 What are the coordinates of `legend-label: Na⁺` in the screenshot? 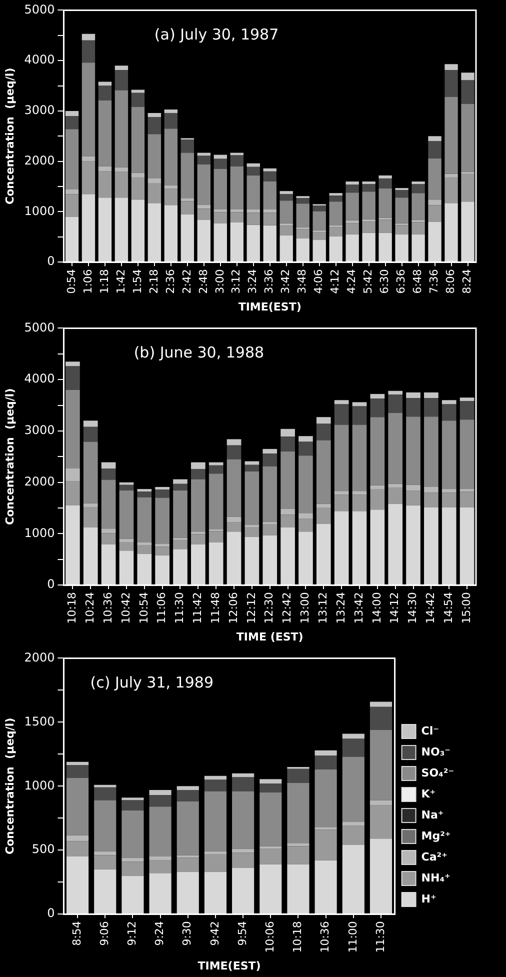 It's located at (432, 815).